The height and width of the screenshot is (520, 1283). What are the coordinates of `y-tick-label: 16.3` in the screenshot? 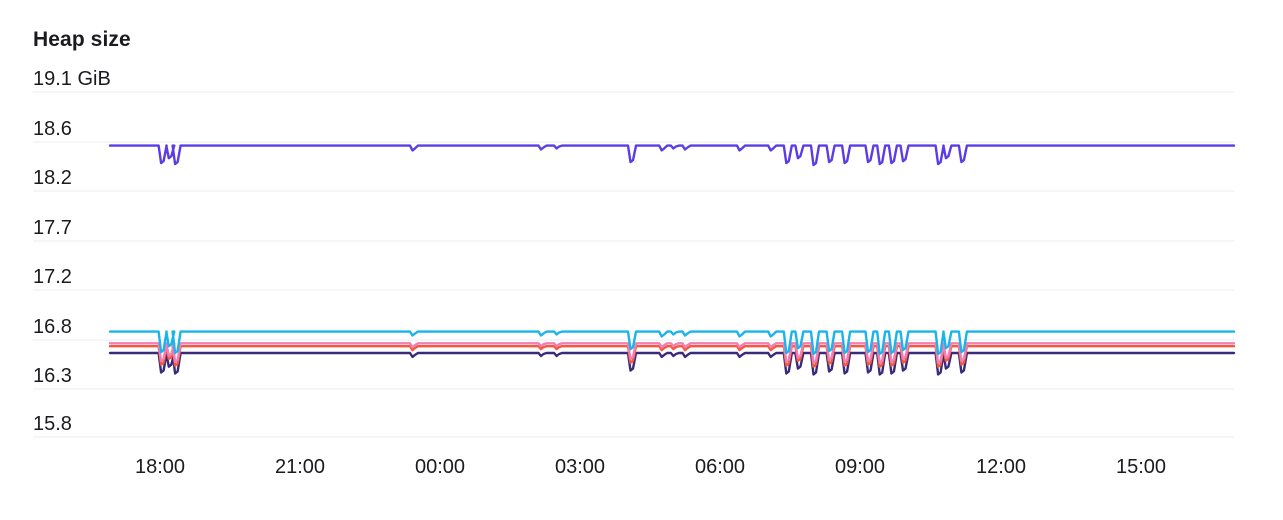 It's located at (52, 376).